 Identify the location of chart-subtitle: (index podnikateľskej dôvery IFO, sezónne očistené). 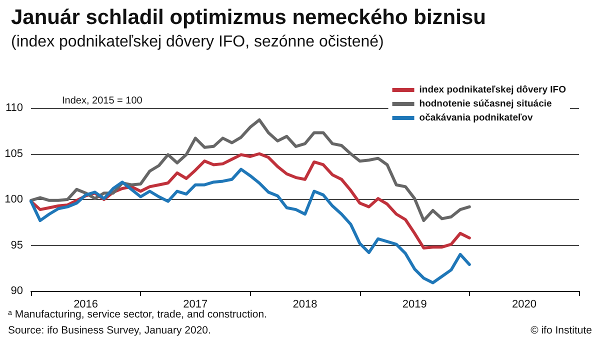
(197, 42).